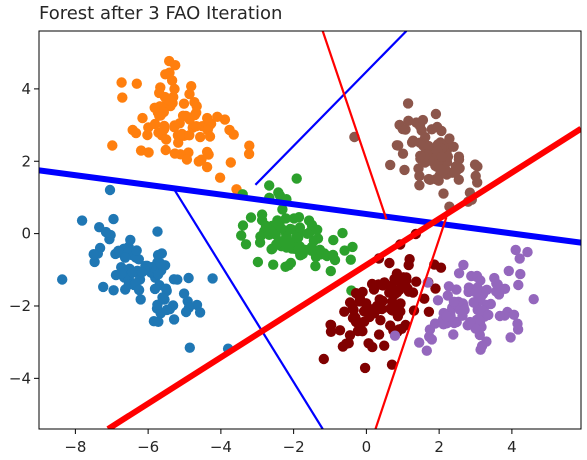  What do you see at coordinates (26, 234) in the screenshot?
I see `y-tick-label: 0` at bounding box center [26, 234].